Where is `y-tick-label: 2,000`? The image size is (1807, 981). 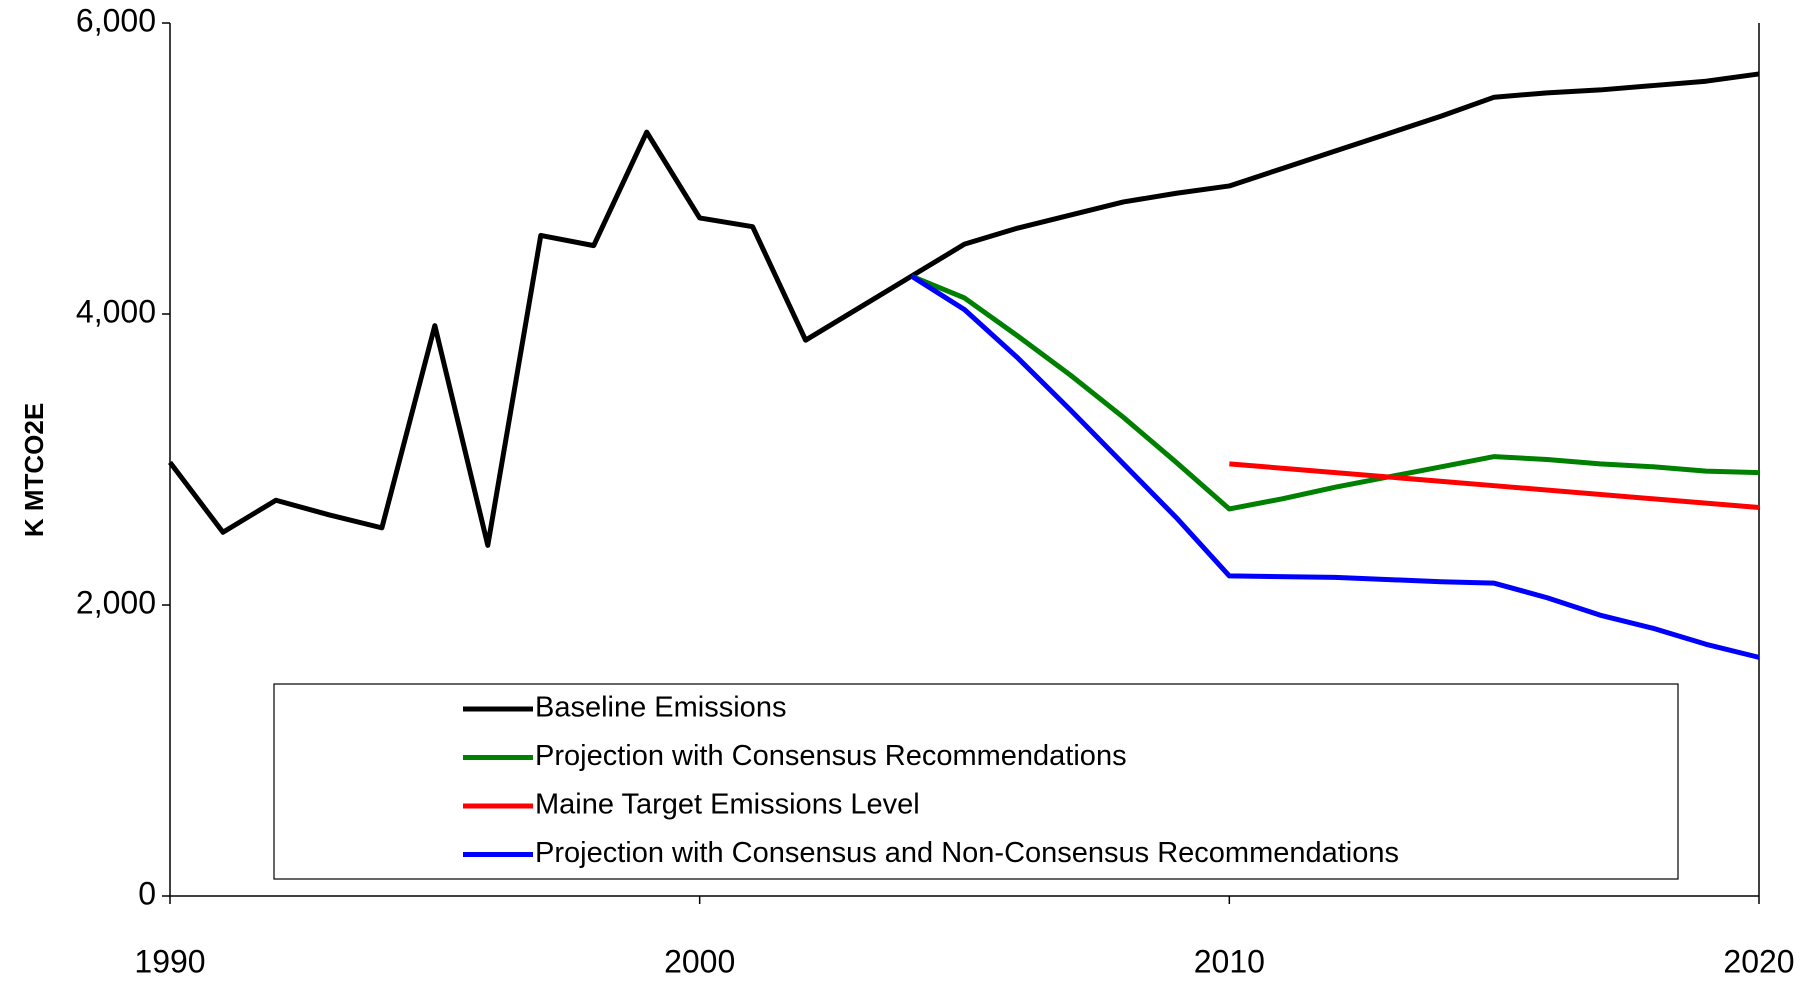
y-tick-label: 2,000 is located at coordinates (116, 602).